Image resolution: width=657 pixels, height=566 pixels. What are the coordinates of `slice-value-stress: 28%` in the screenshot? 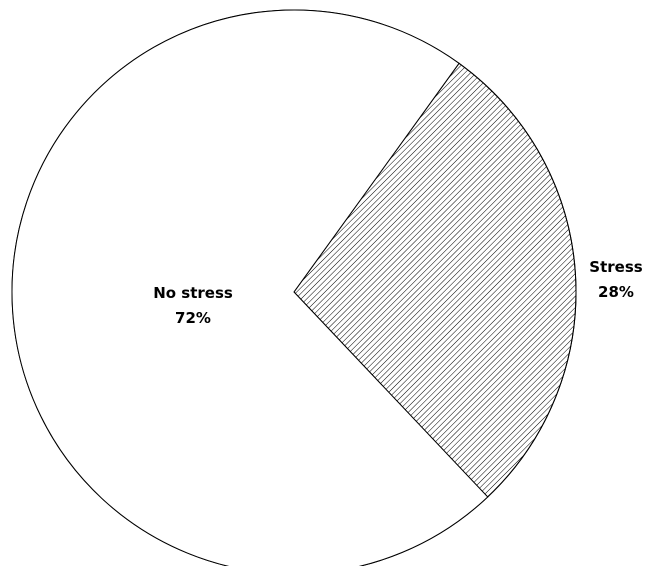 It's located at (616, 292).